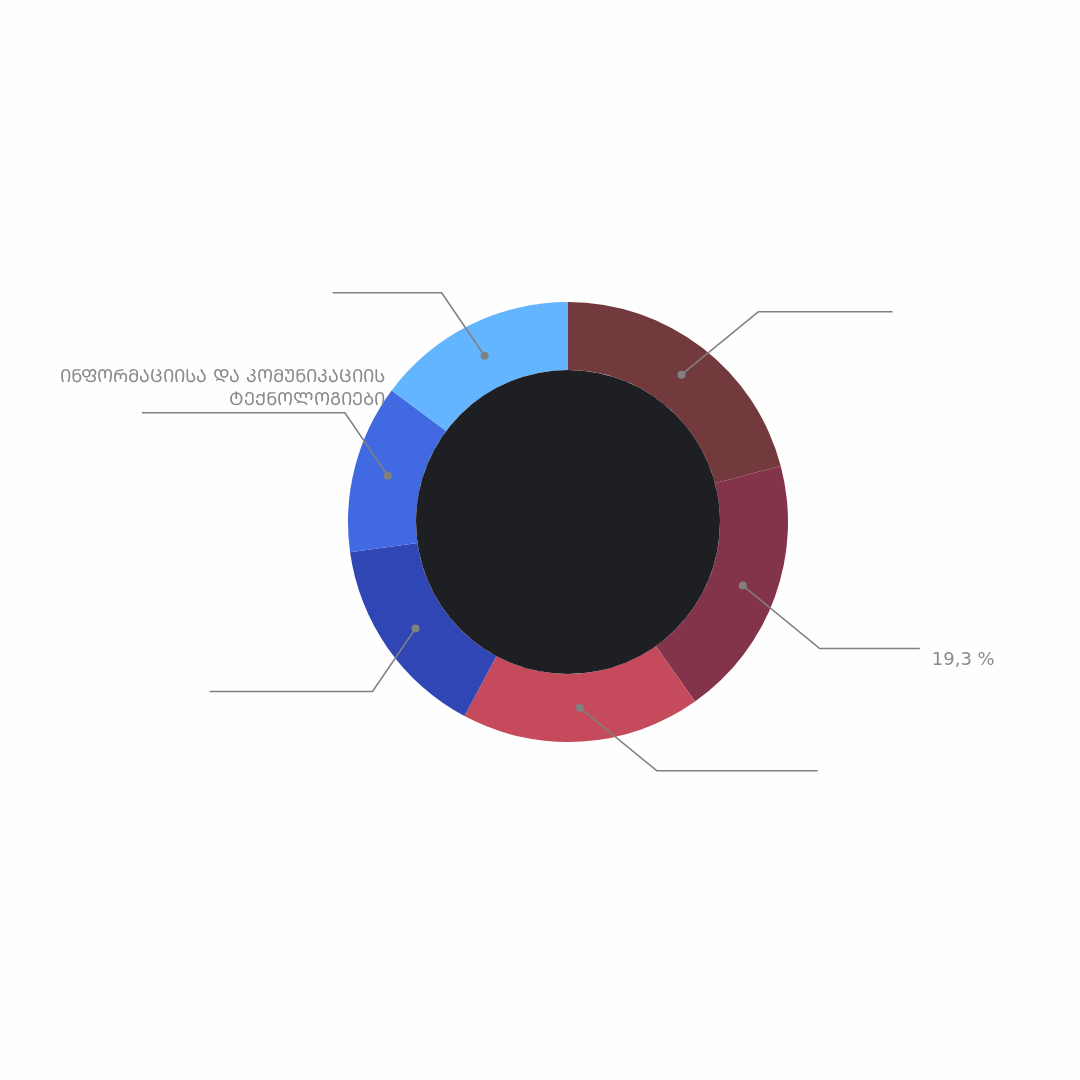 The height and width of the screenshot is (1080, 1080). Describe the element at coordinates (963, 658) in the screenshot. I see `data-label: 19,3 %` at that location.